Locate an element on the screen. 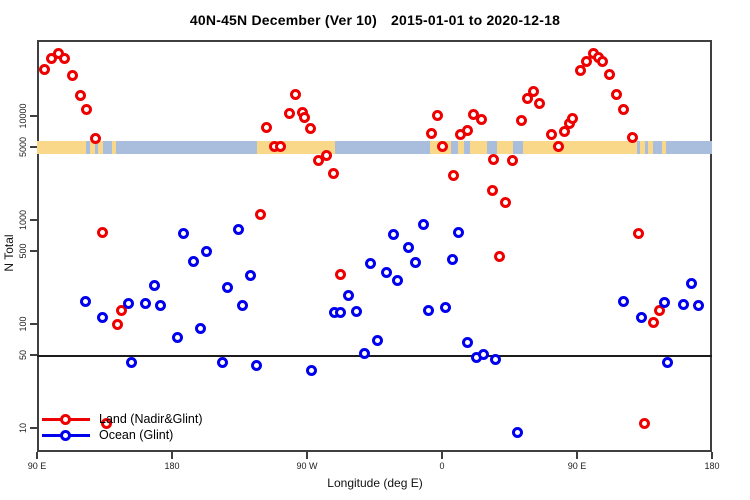 This screenshot has width=750, height=500. x-tick-label: 180 is located at coordinates (712, 466).